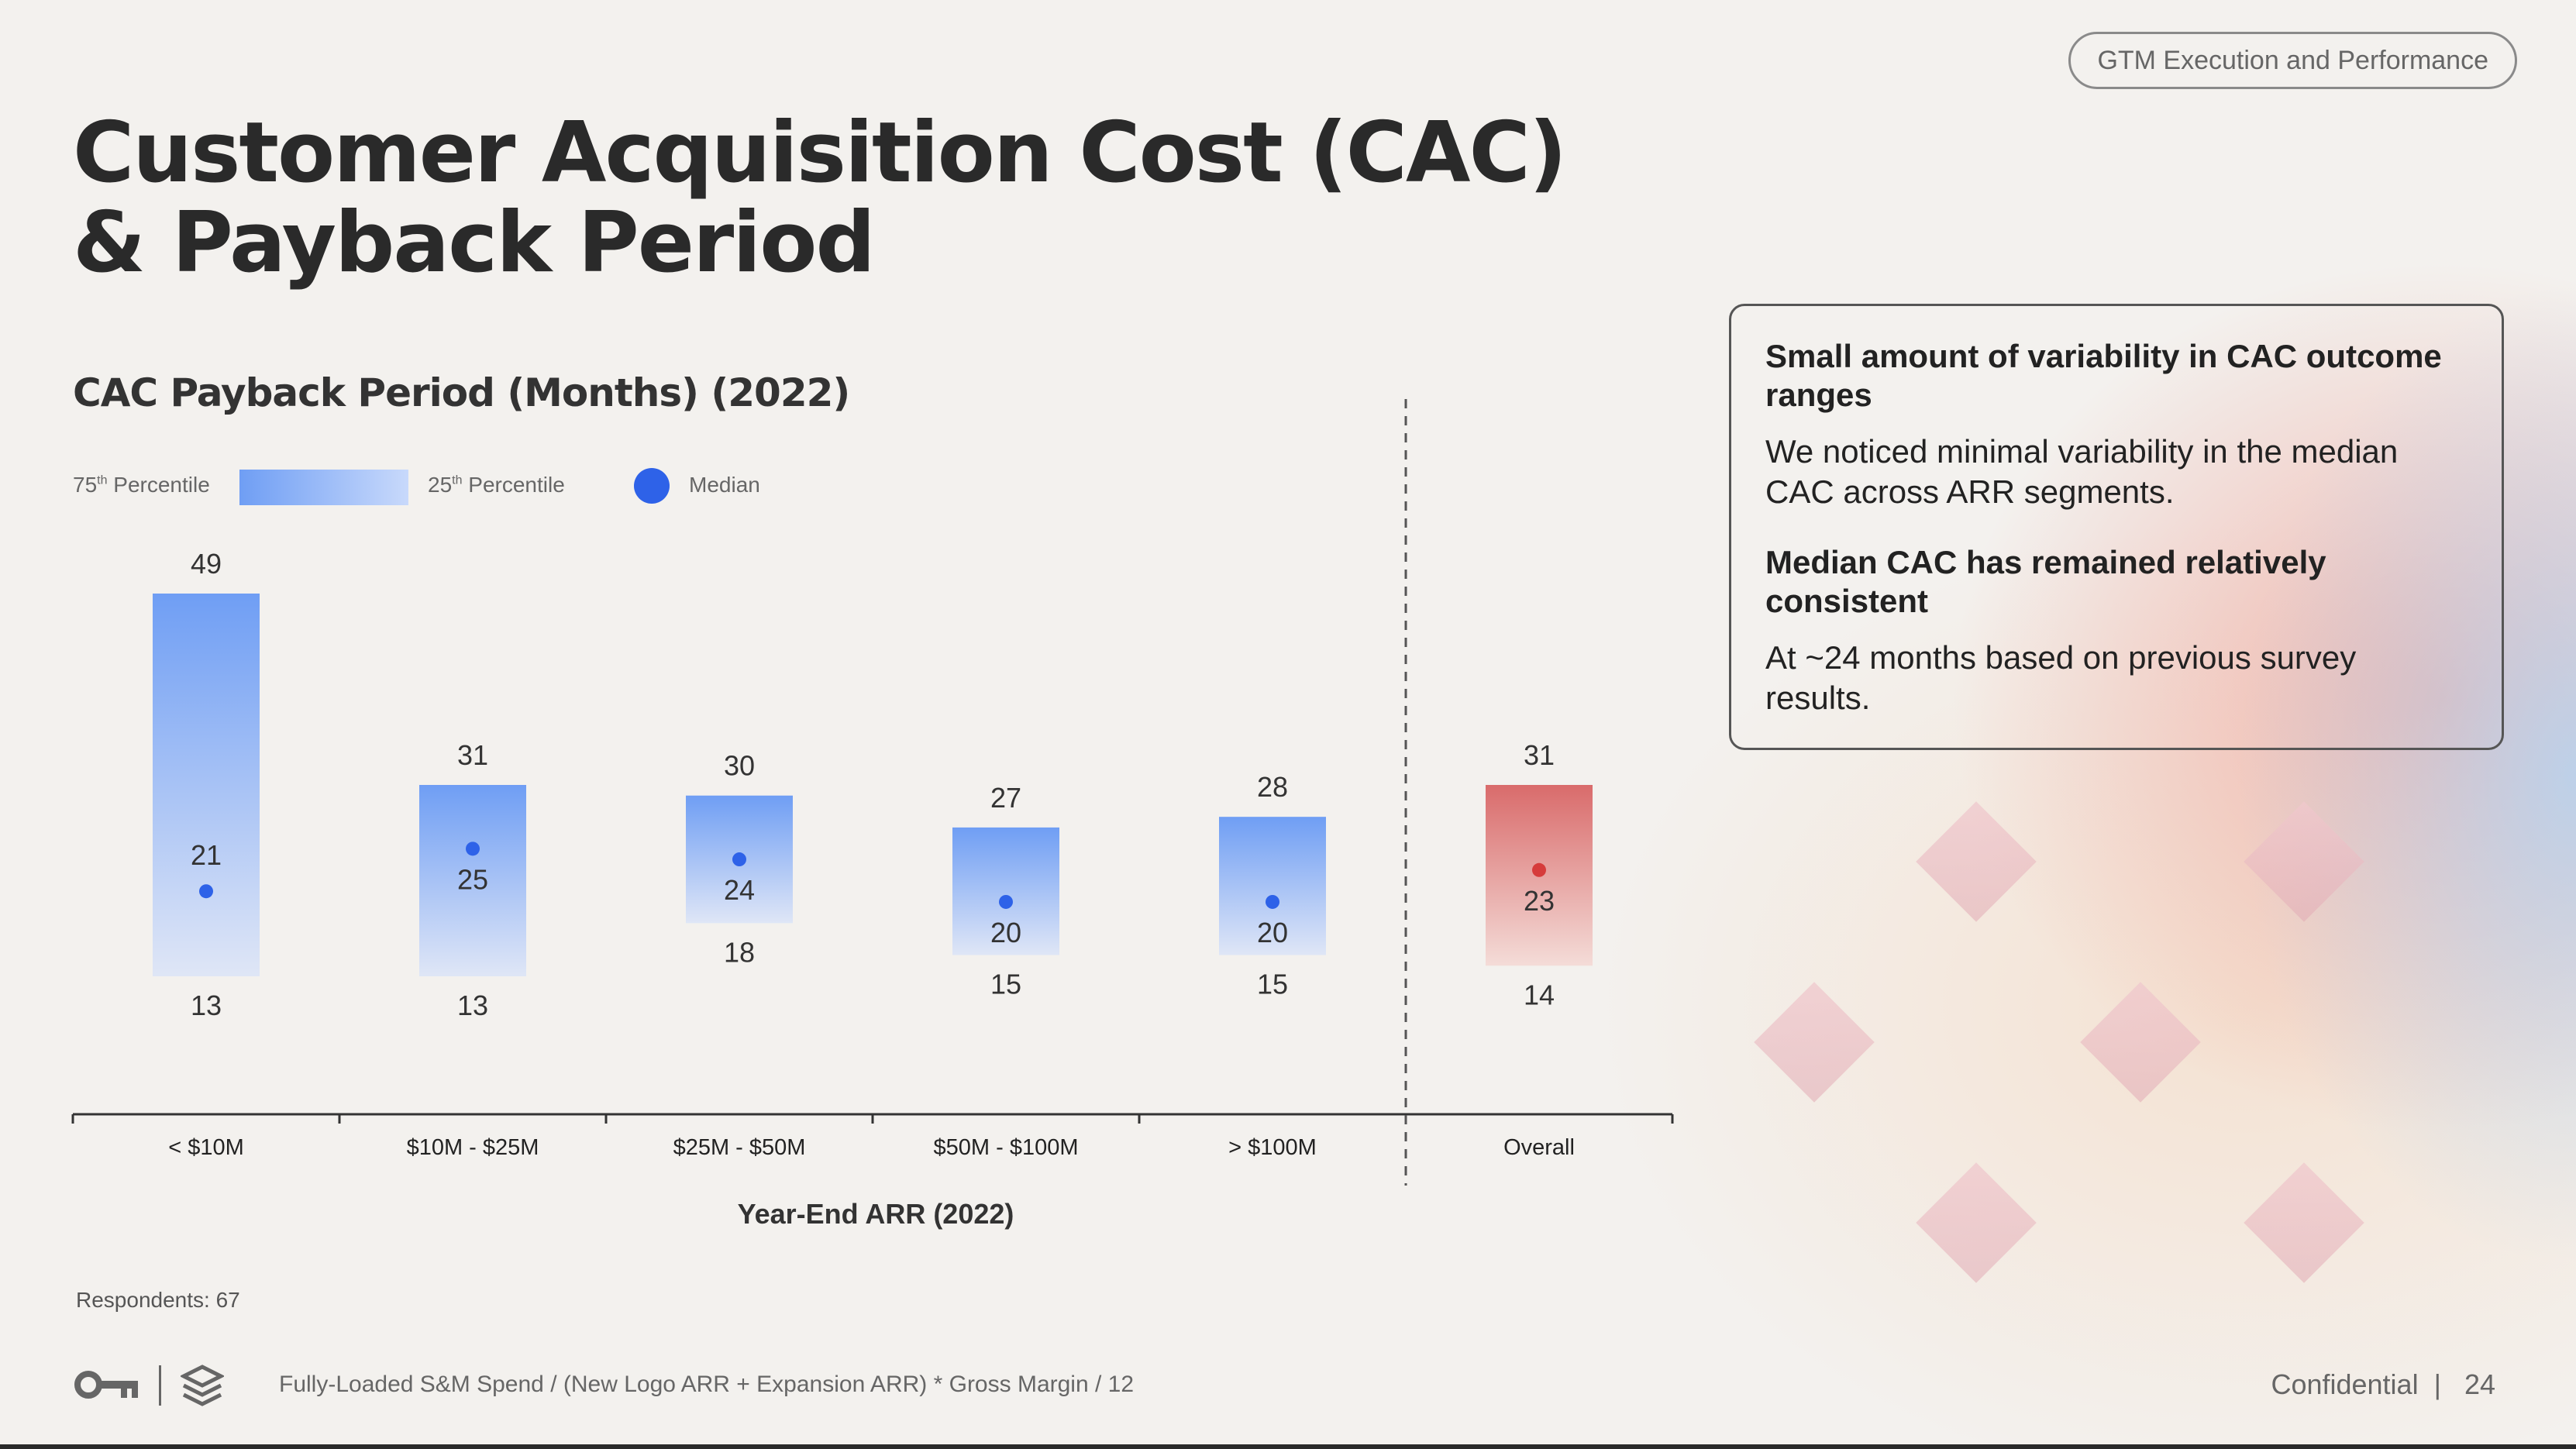 This screenshot has width=2576, height=1449. I want to click on x-tick-label: $50M - $100M, so click(1006, 1147).